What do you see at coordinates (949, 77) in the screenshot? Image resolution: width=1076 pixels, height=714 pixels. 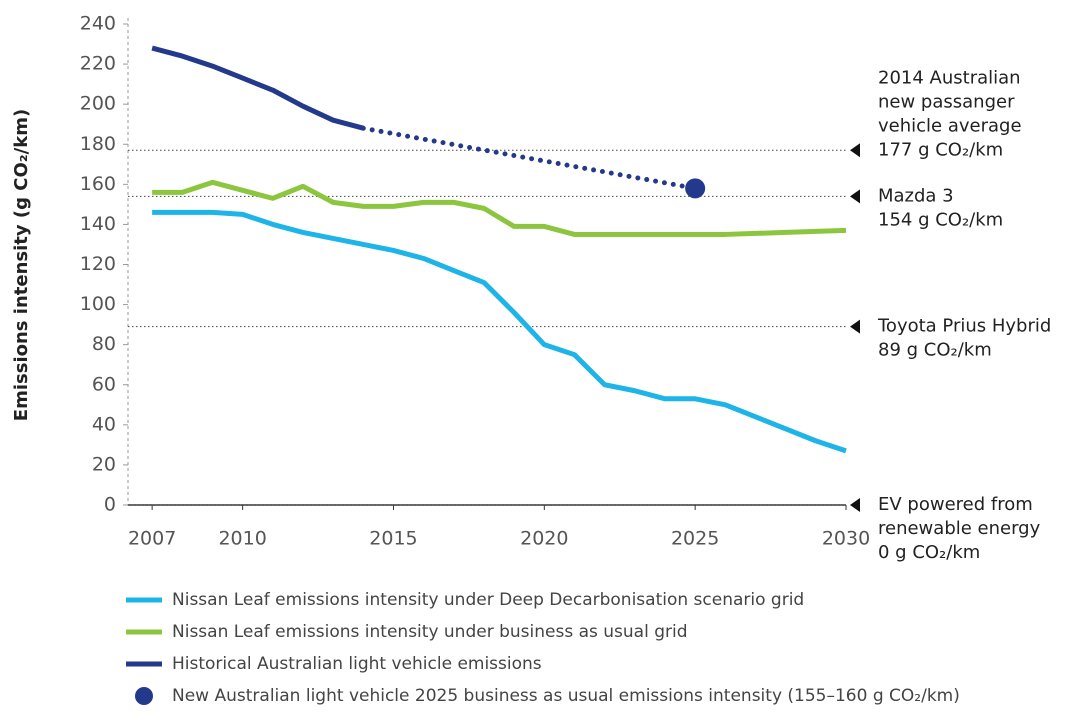 I see `reference-label: 2014 Australian` at bounding box center [949, 77].